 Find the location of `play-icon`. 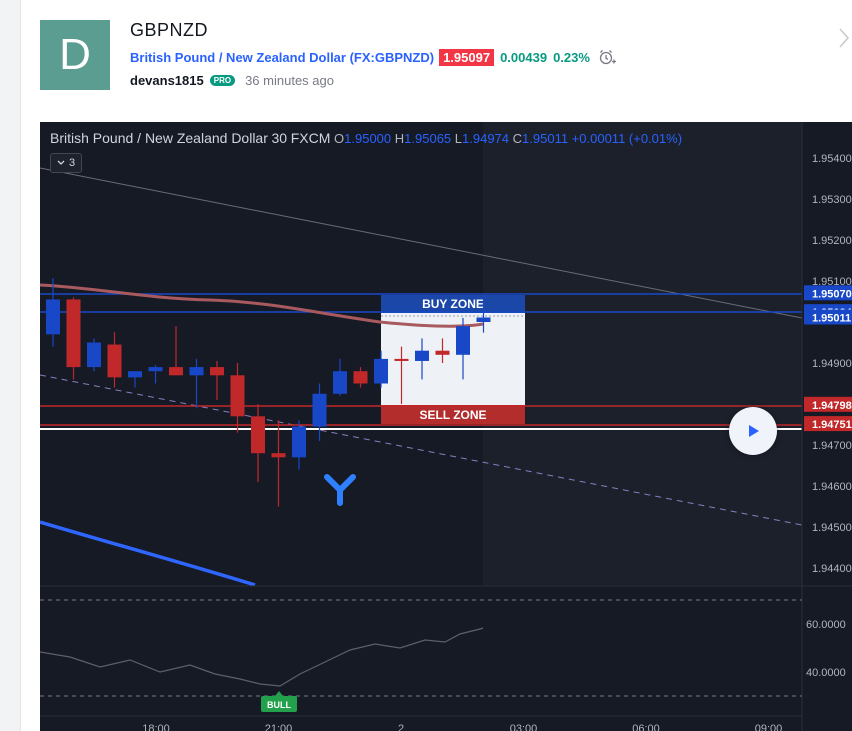

play-icon is located at coordinates (754, 431).